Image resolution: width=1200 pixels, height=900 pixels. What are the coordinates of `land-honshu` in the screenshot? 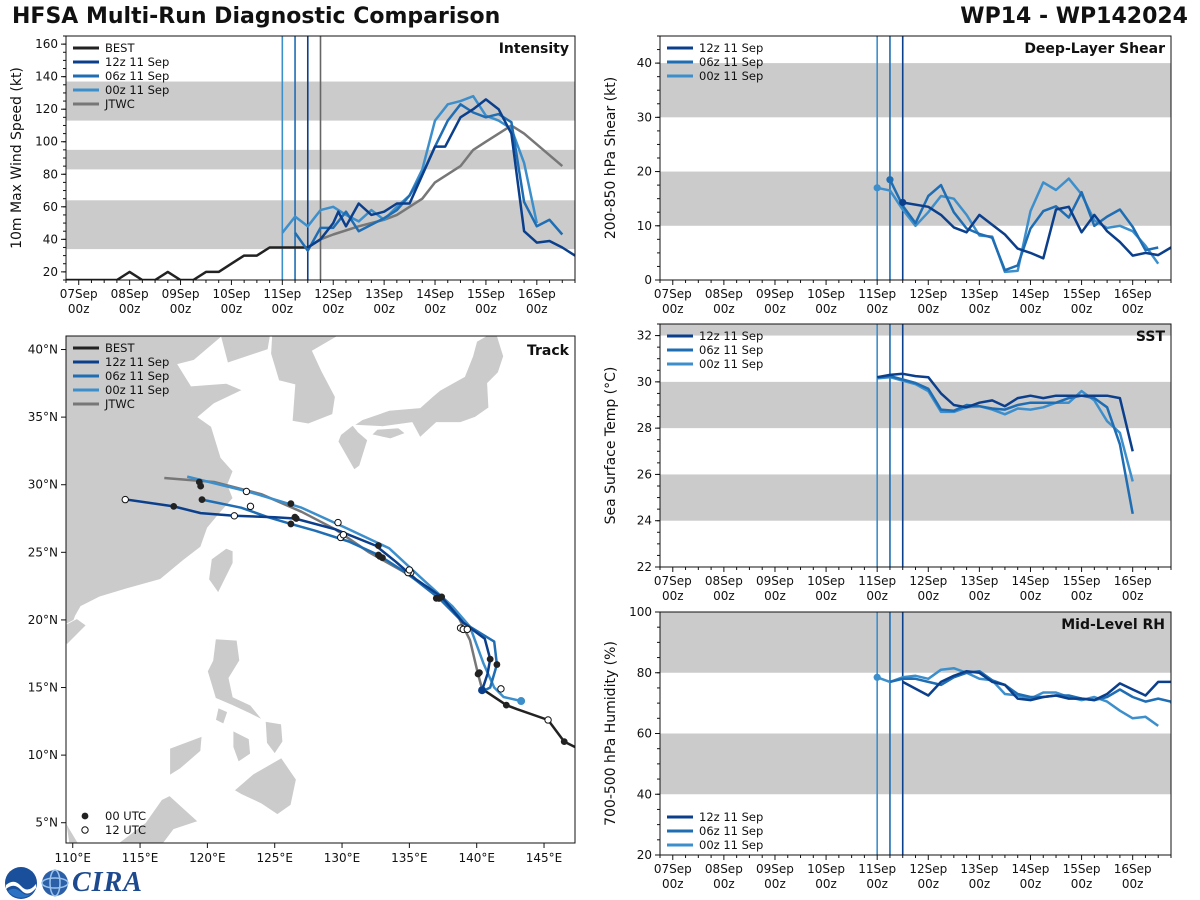 It's located at (428, 387).